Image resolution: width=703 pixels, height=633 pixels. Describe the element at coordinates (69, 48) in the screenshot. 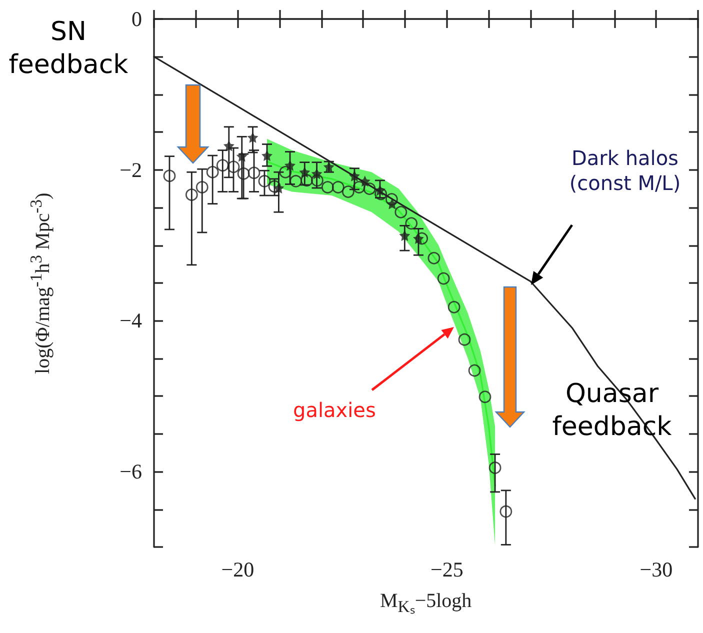

I see `text: SN feedback` at that location.